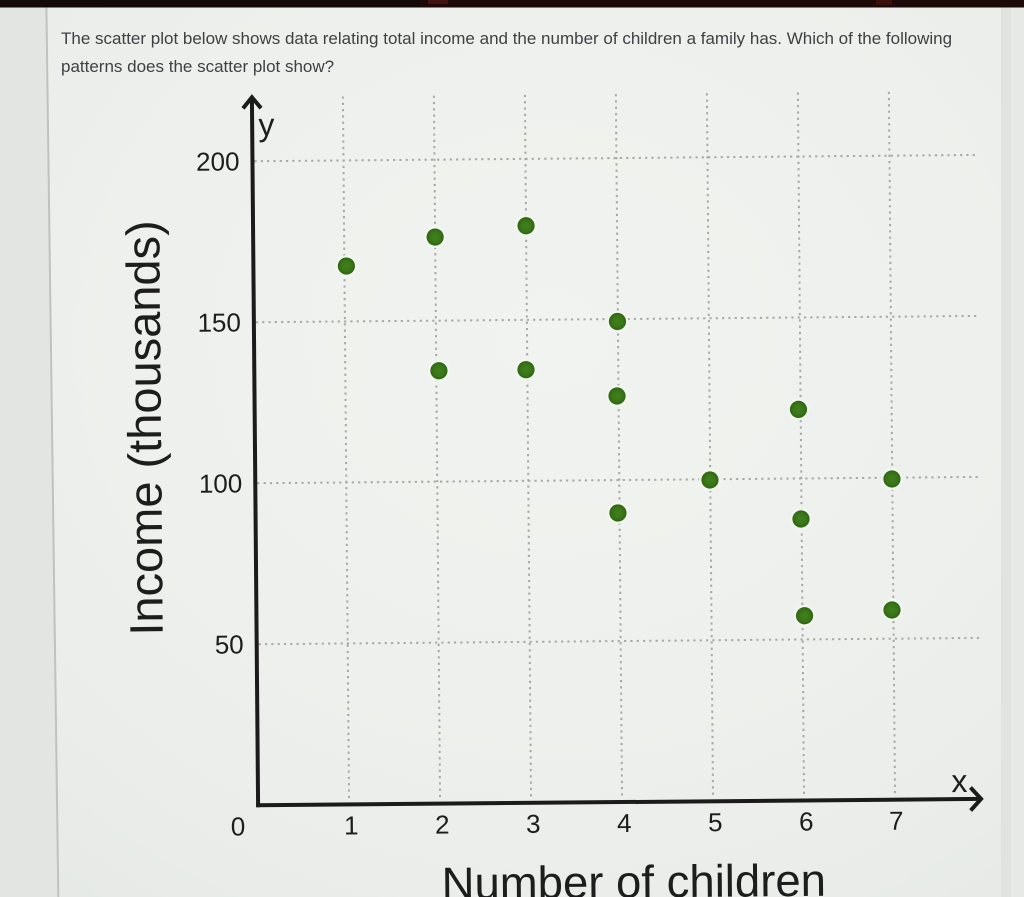 Image resolution: width=1024 pixels, height=897 pixels. Describe the element at coordinates (442, 825) in the screenshot. I see `svg-text: 2` at that location.